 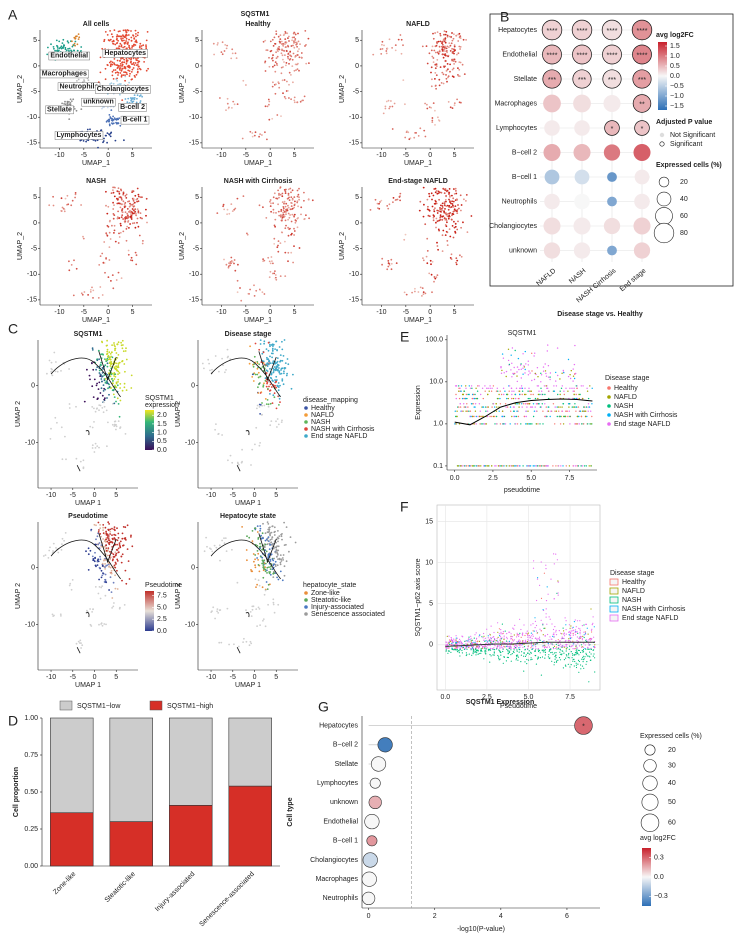 I want to click on colorbar-label: 1.5, so click(x=675, y=46).